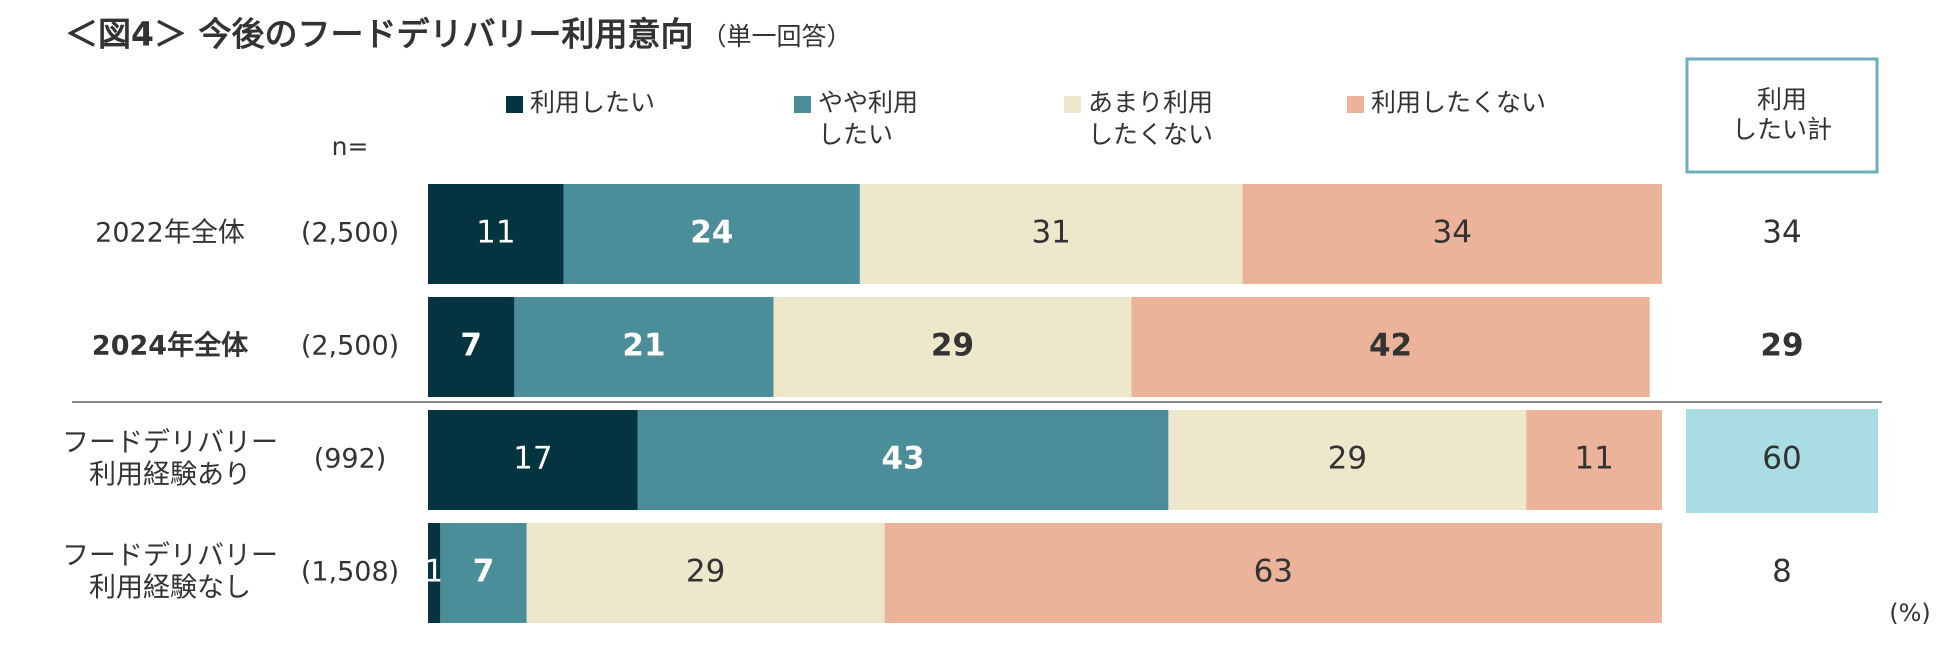  What do you see at coordinates (1150, 134) in the screenshot?
I see `legend-label: したくない` at bounding box center [1150, 134].